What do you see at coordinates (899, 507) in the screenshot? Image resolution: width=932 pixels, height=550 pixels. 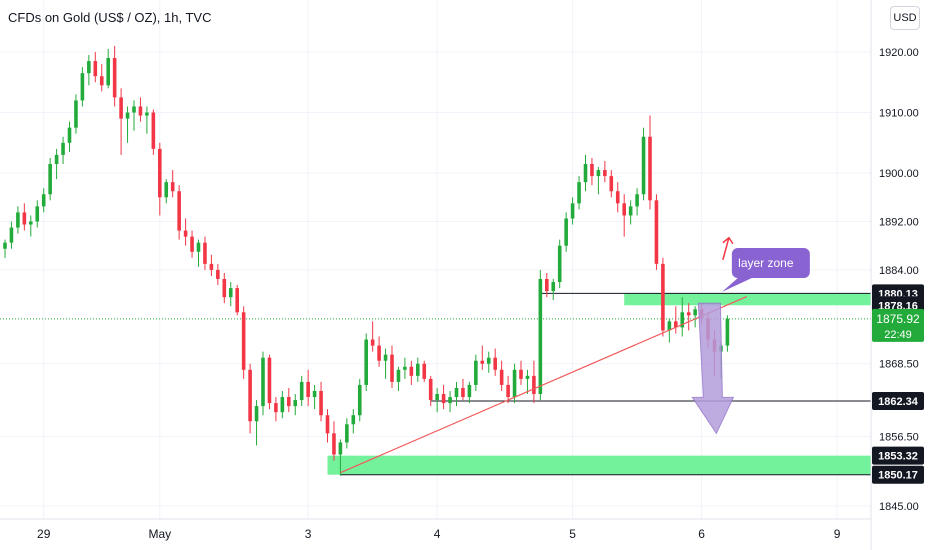 I see `price-tick-label: 1845.00` at bounding box center [899, 507].